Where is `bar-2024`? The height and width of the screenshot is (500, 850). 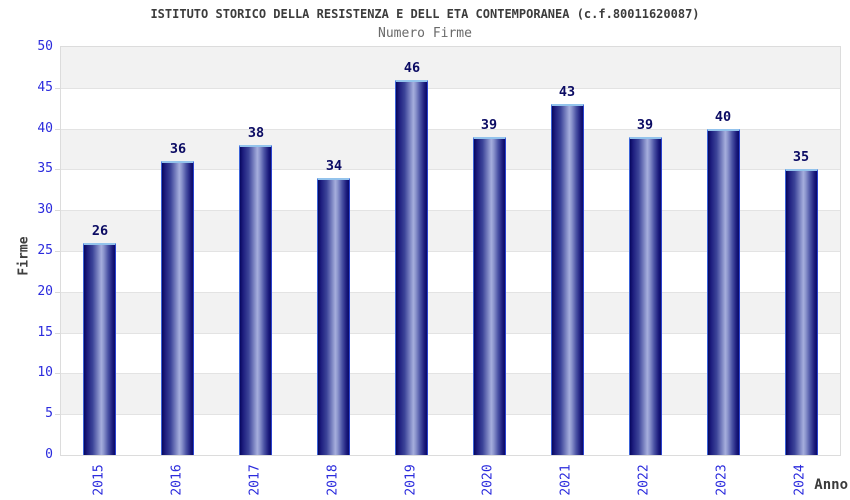 bar-2024 is located at coordinates (801, 312).